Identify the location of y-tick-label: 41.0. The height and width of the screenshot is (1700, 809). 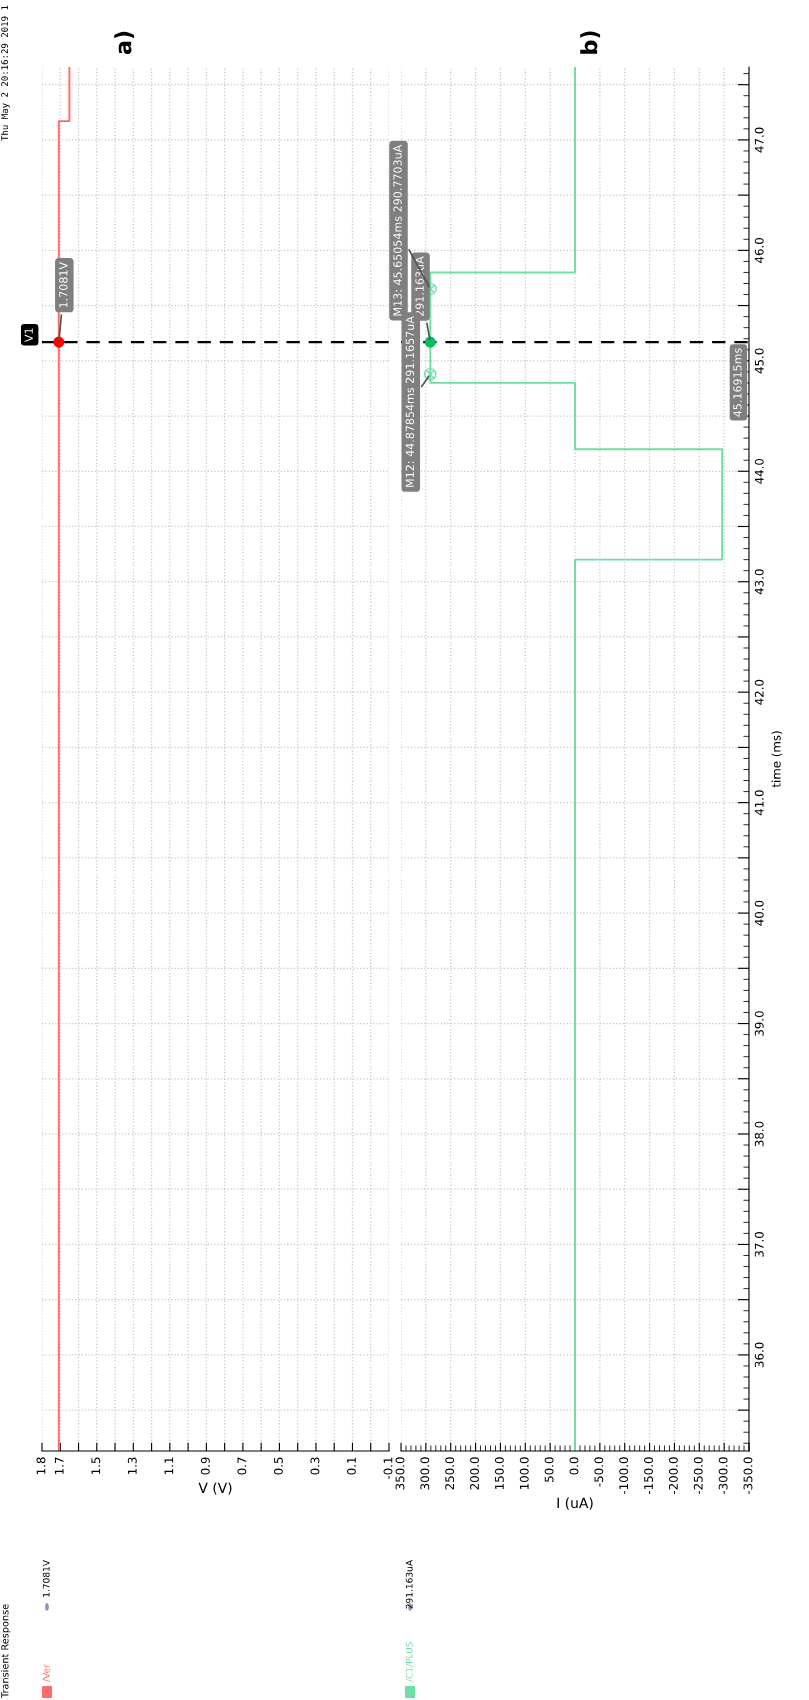
(759, 803).